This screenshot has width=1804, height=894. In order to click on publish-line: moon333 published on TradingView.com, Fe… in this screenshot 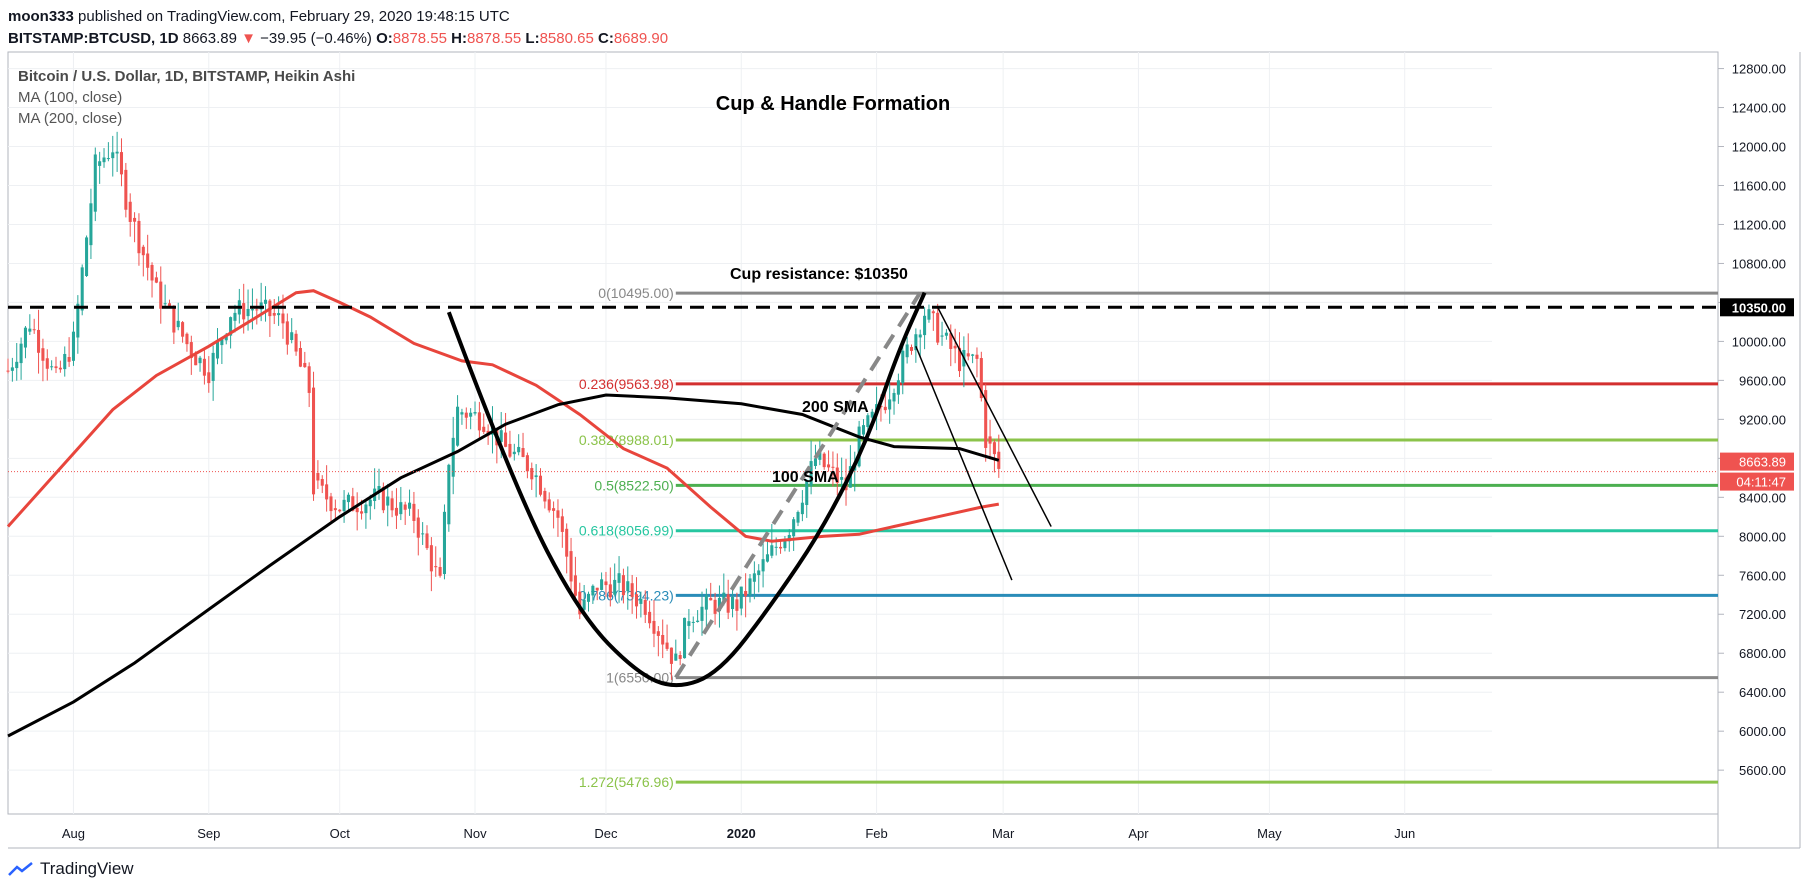, I will do `click(338, 17)`.